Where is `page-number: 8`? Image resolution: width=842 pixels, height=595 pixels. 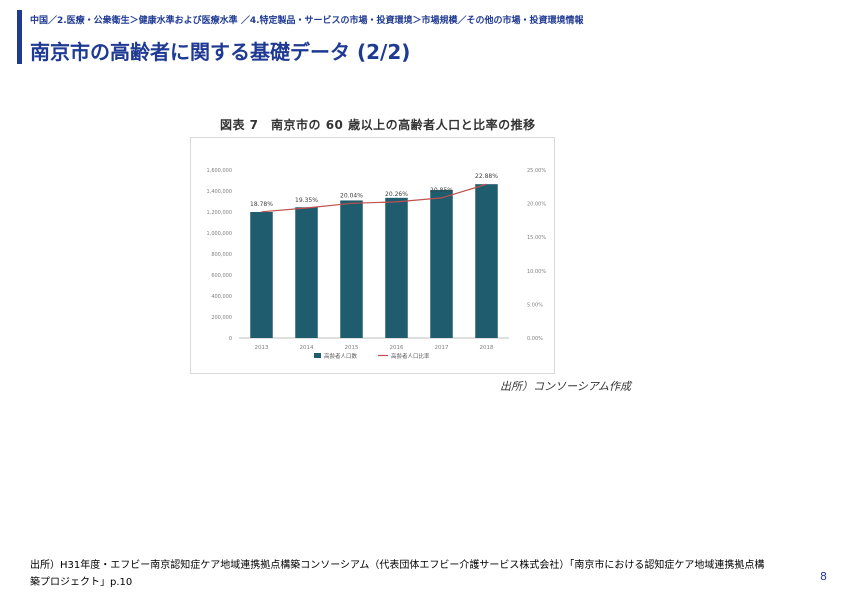
page-number: 8 is located at coordinates (823, 576).